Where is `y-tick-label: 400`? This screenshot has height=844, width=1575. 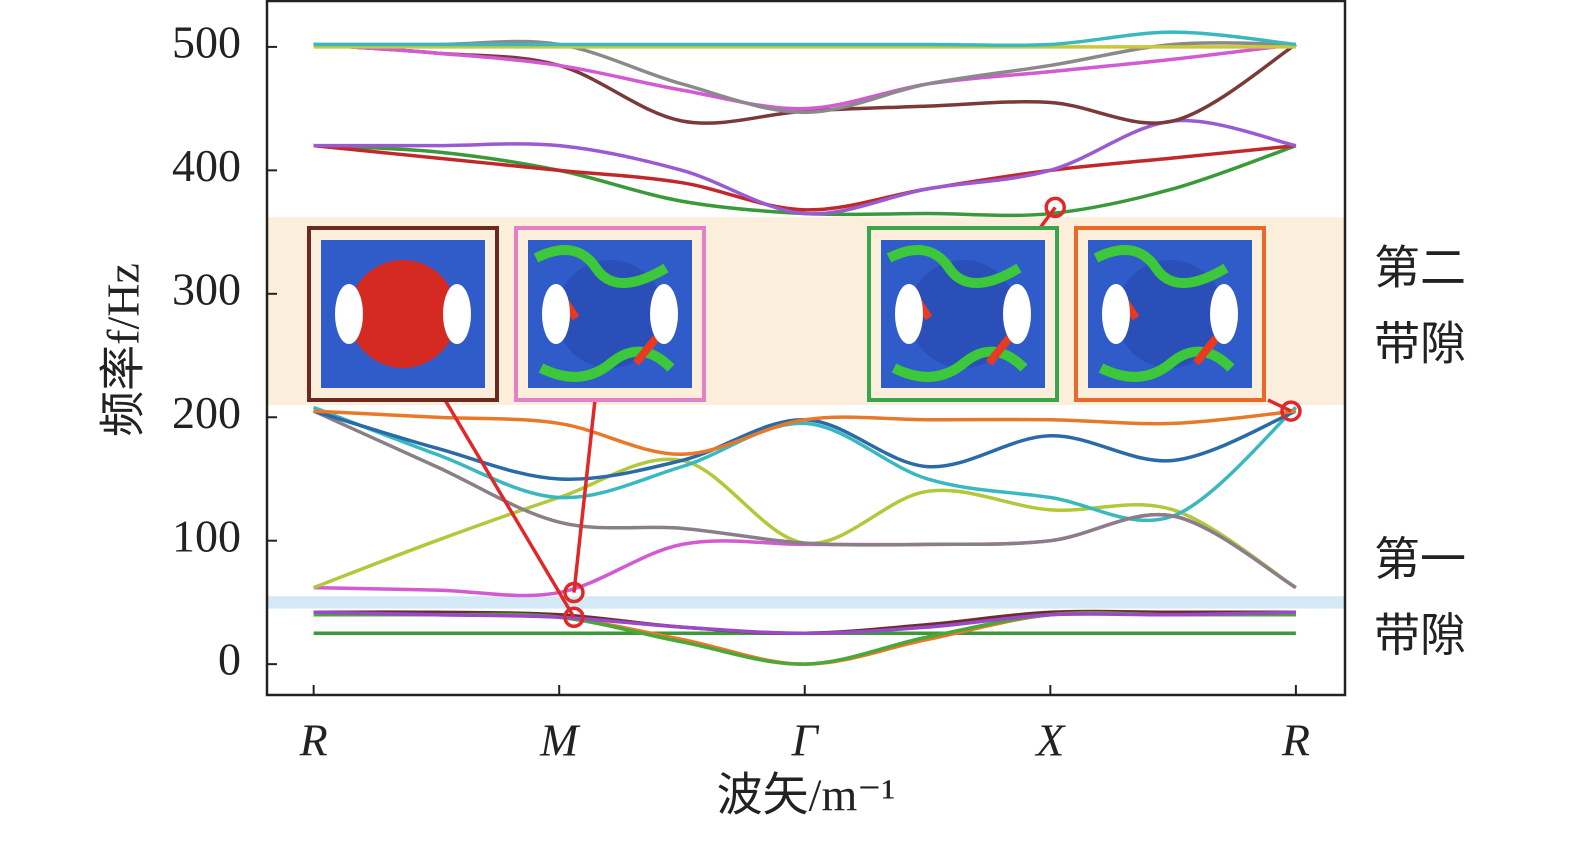 y-tick-label: 400 is located at coordinates (206, 165).